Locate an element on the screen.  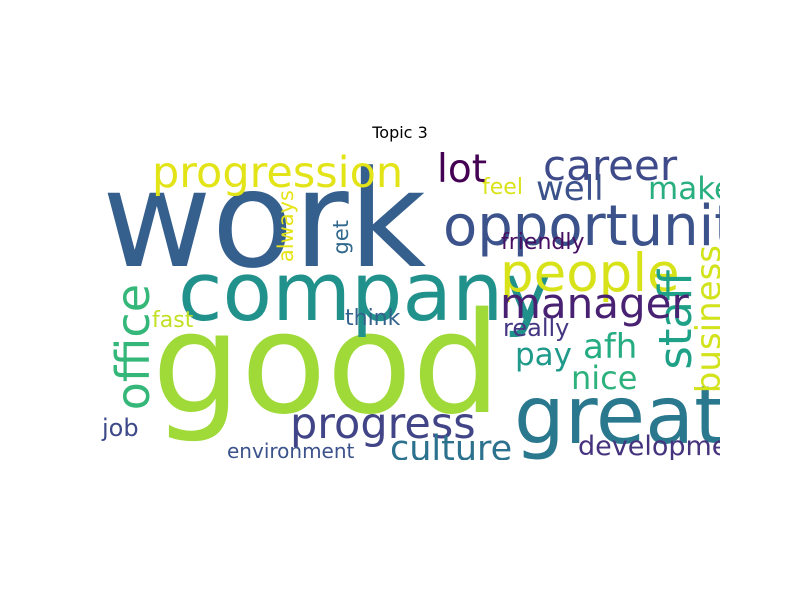
word-progress: progress is located at coordinates (383, 424).